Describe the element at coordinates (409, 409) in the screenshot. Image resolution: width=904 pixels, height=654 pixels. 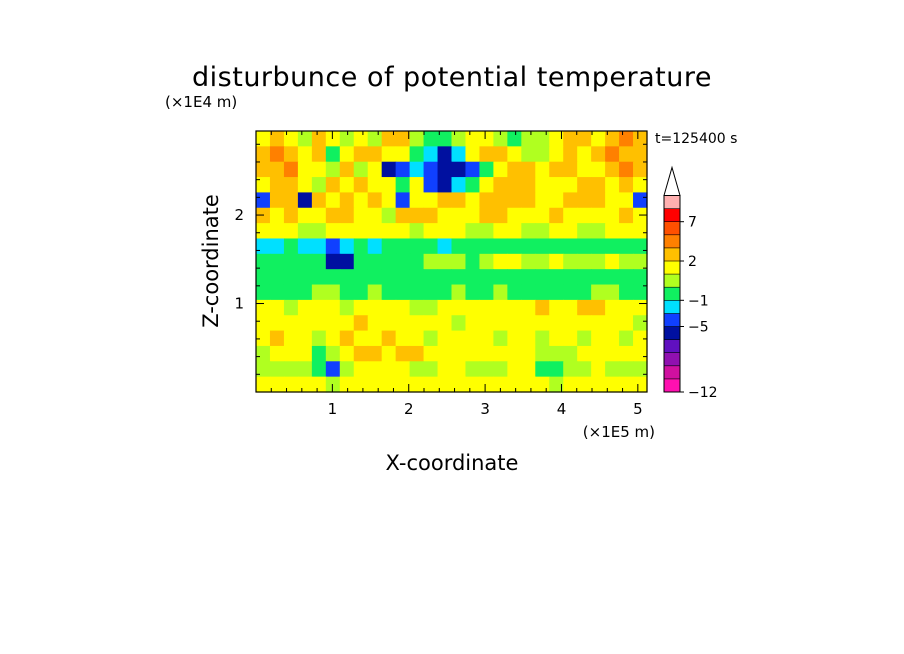
I see `x-tick-label: 2` at that location.